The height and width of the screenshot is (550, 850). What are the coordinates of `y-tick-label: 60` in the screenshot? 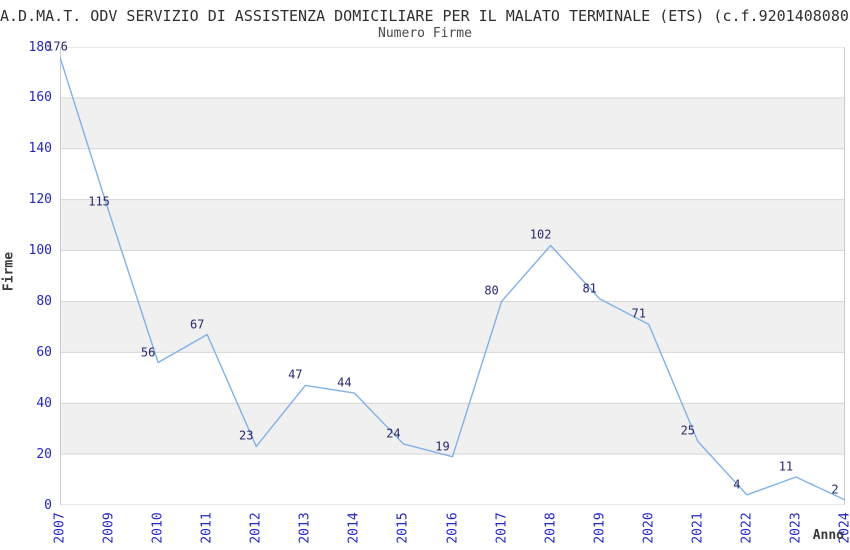 It's located at (44, 352).